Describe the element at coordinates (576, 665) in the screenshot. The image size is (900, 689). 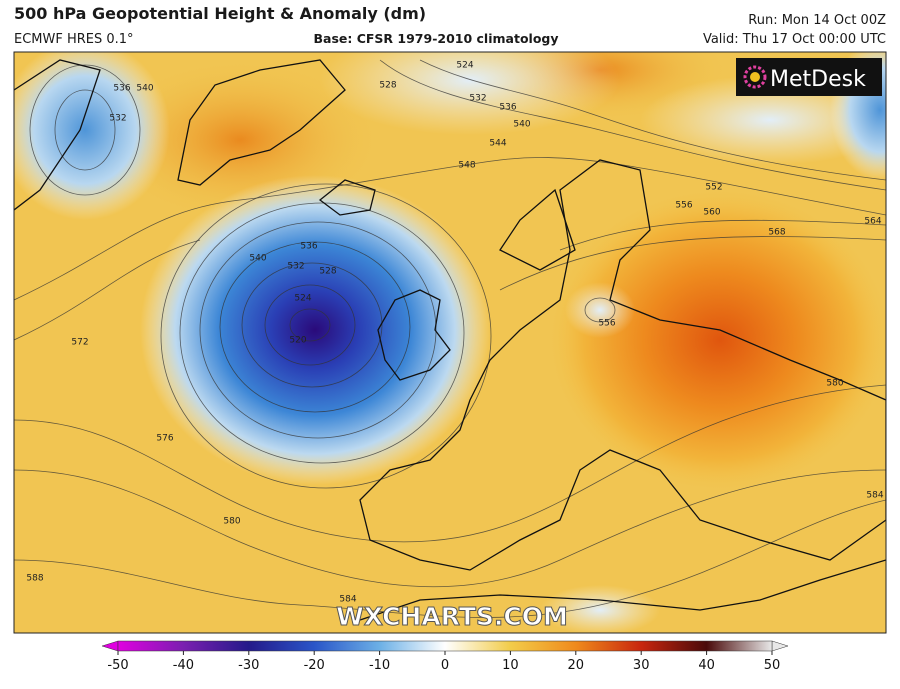
I see `colorbar-tick-label: 20` at that location.